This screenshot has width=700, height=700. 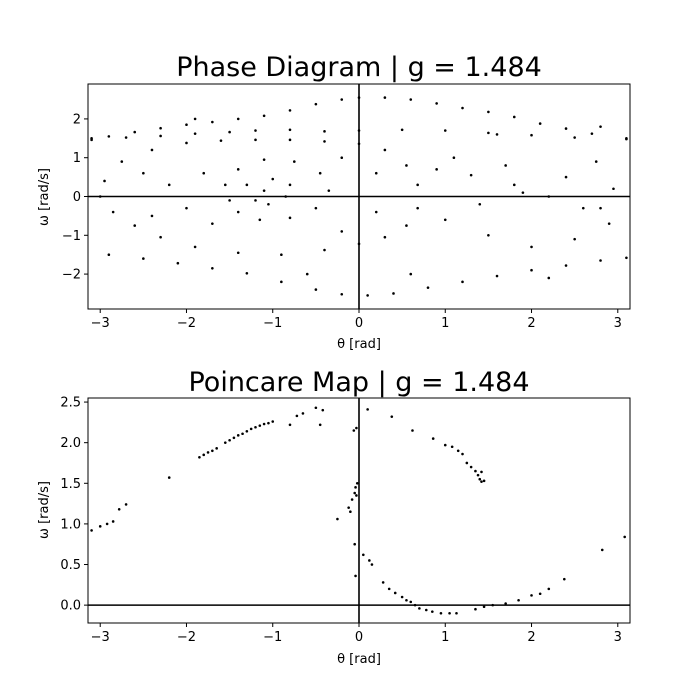 I want to click on poincare-map-x-tick-label: 1, so click(x=445, y=637).